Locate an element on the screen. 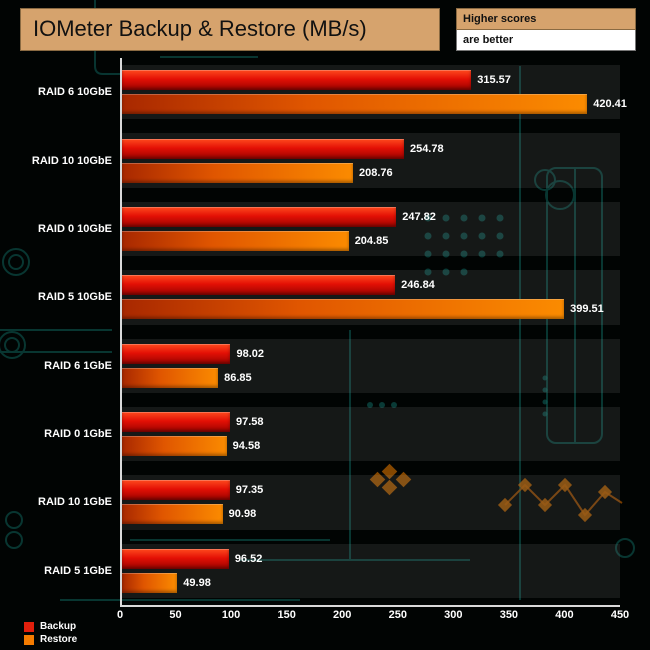  bars-cell: 98.02 86.85 is located at coordinates (371, 366).